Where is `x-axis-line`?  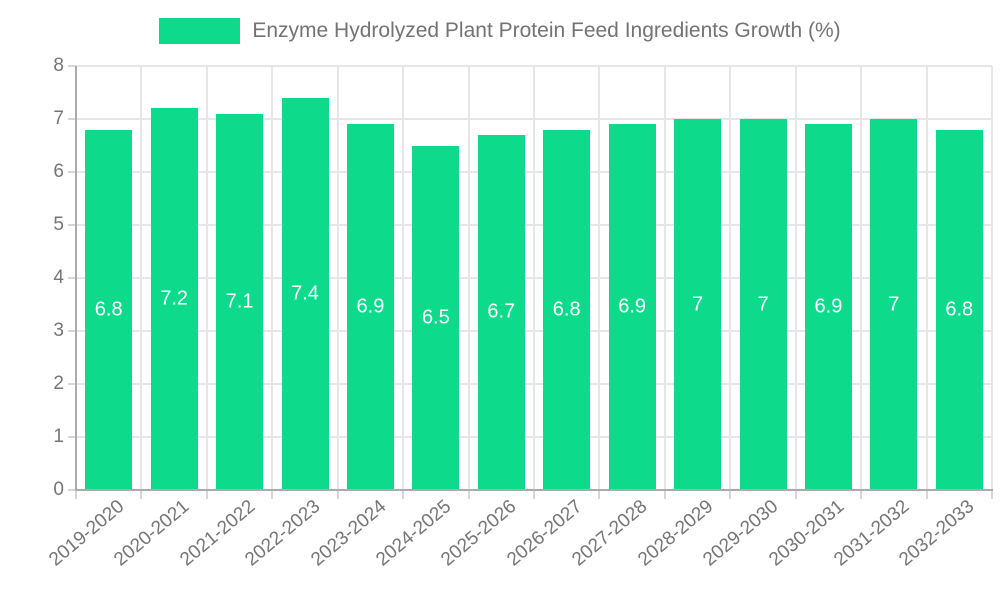 x-axis-line is located at coordinates (534, 490).